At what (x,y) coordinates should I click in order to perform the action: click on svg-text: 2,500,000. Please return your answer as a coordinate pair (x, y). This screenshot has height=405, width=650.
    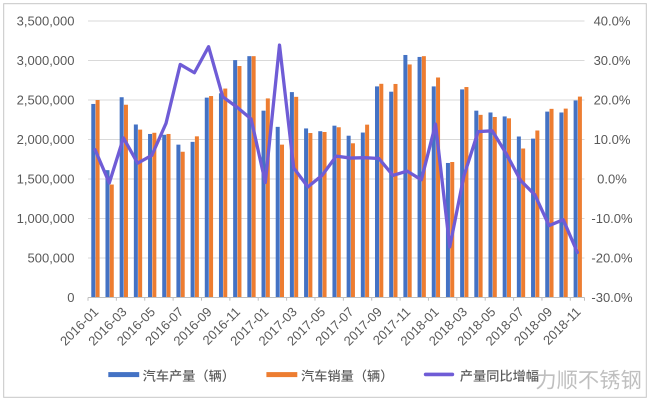
    Looking at the image, I should click on (46, 100).